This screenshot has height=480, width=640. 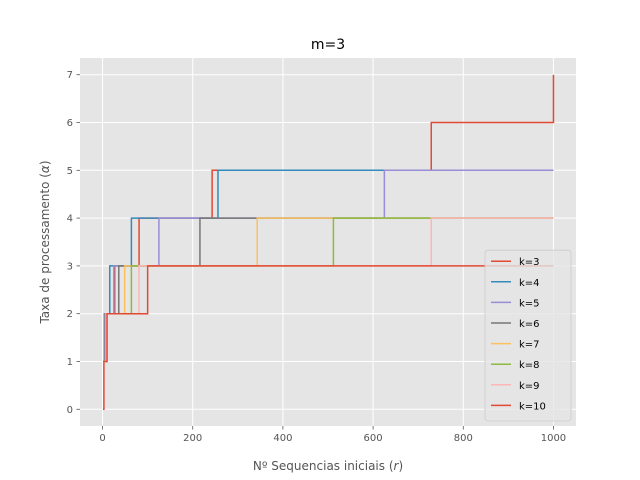 I want to click on legend-entry: k=4, so click(x=529, y=283).